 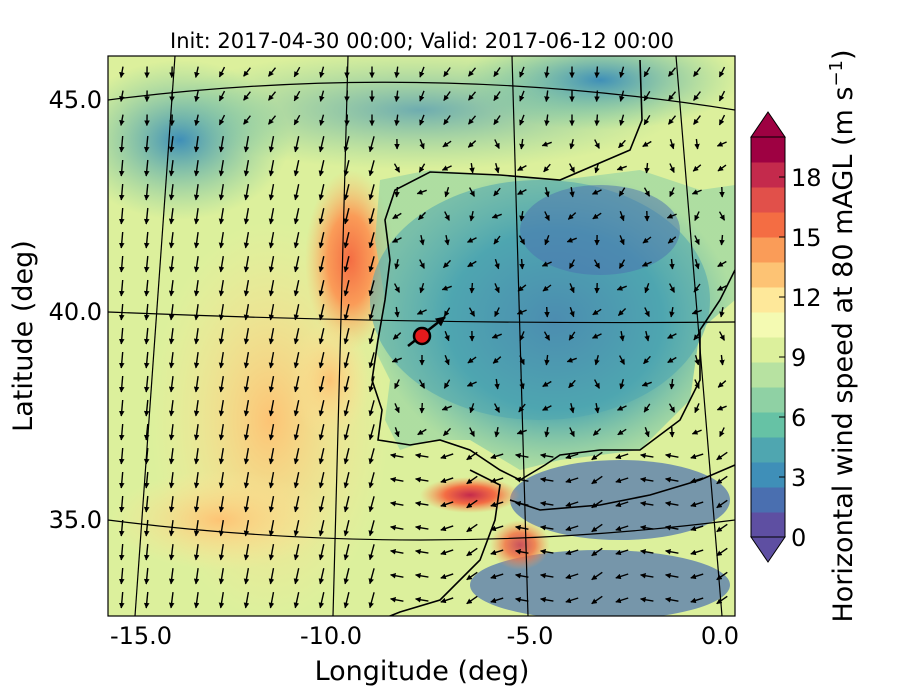 What do you see at coordinates (798, 478) in the screenshot?
I see `colorbar-tick-label: 3` at bounding box center [798, 478].